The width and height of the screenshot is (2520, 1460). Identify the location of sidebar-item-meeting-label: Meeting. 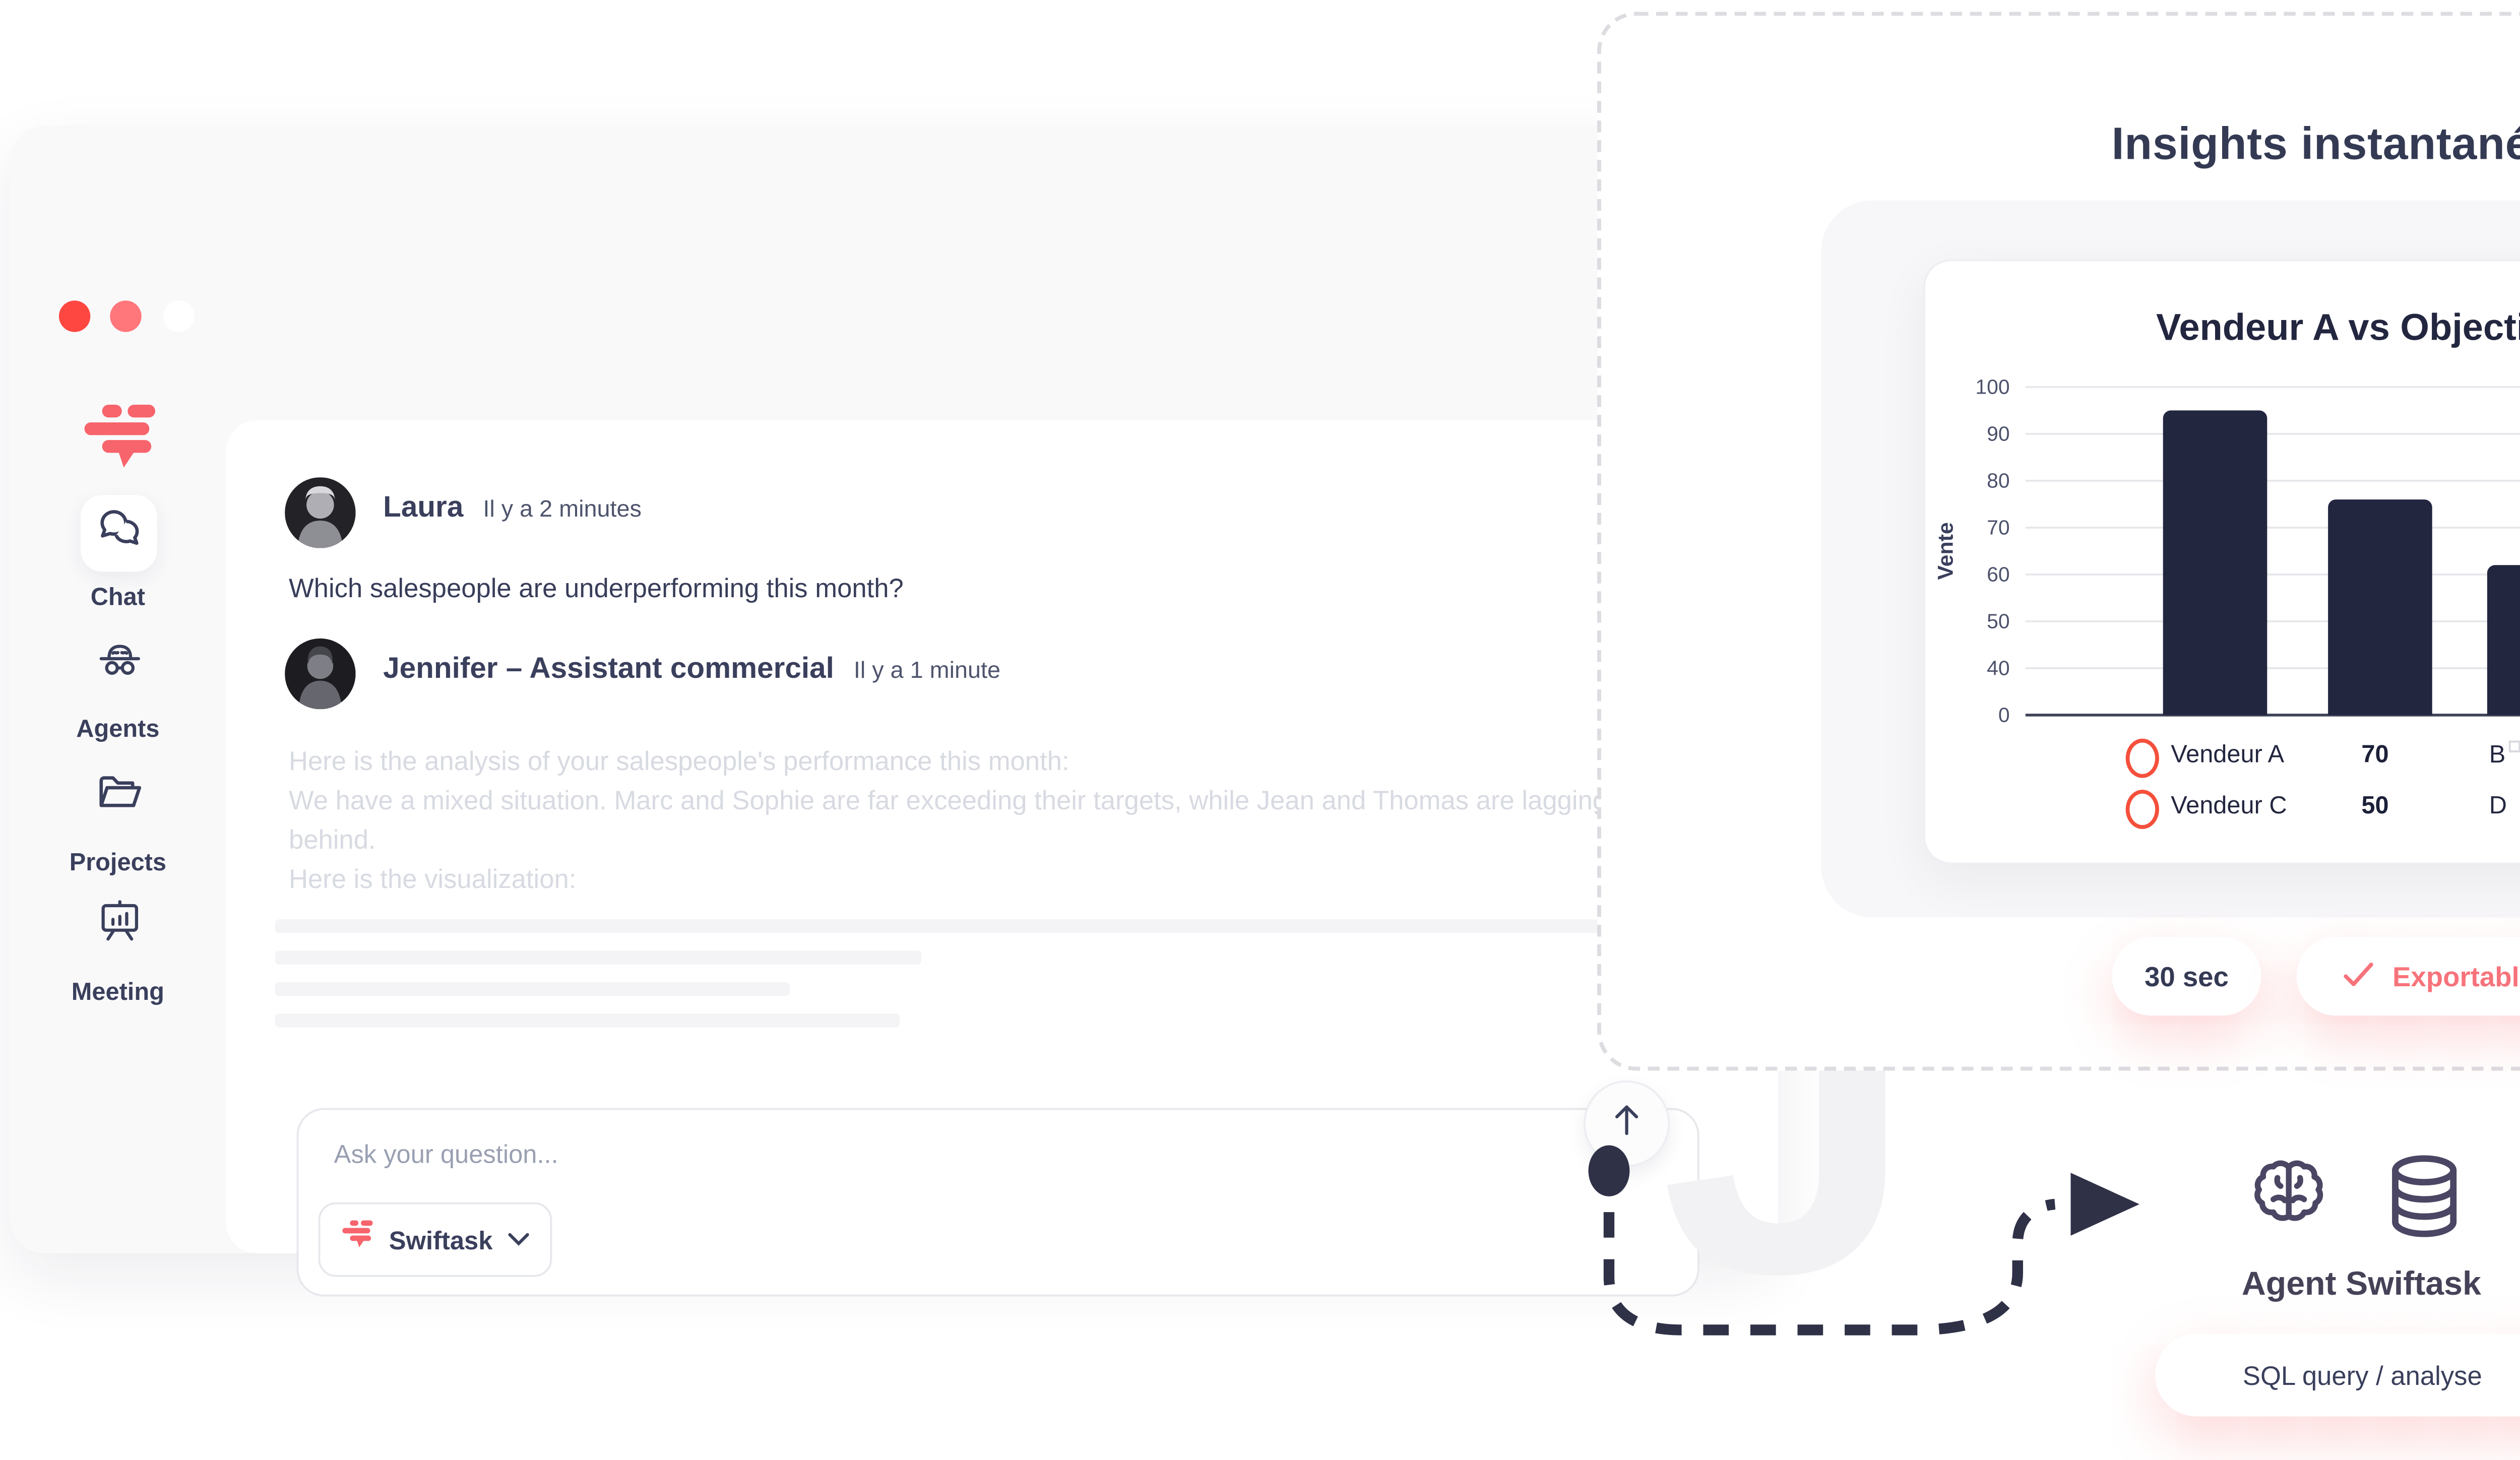
(117, 992).